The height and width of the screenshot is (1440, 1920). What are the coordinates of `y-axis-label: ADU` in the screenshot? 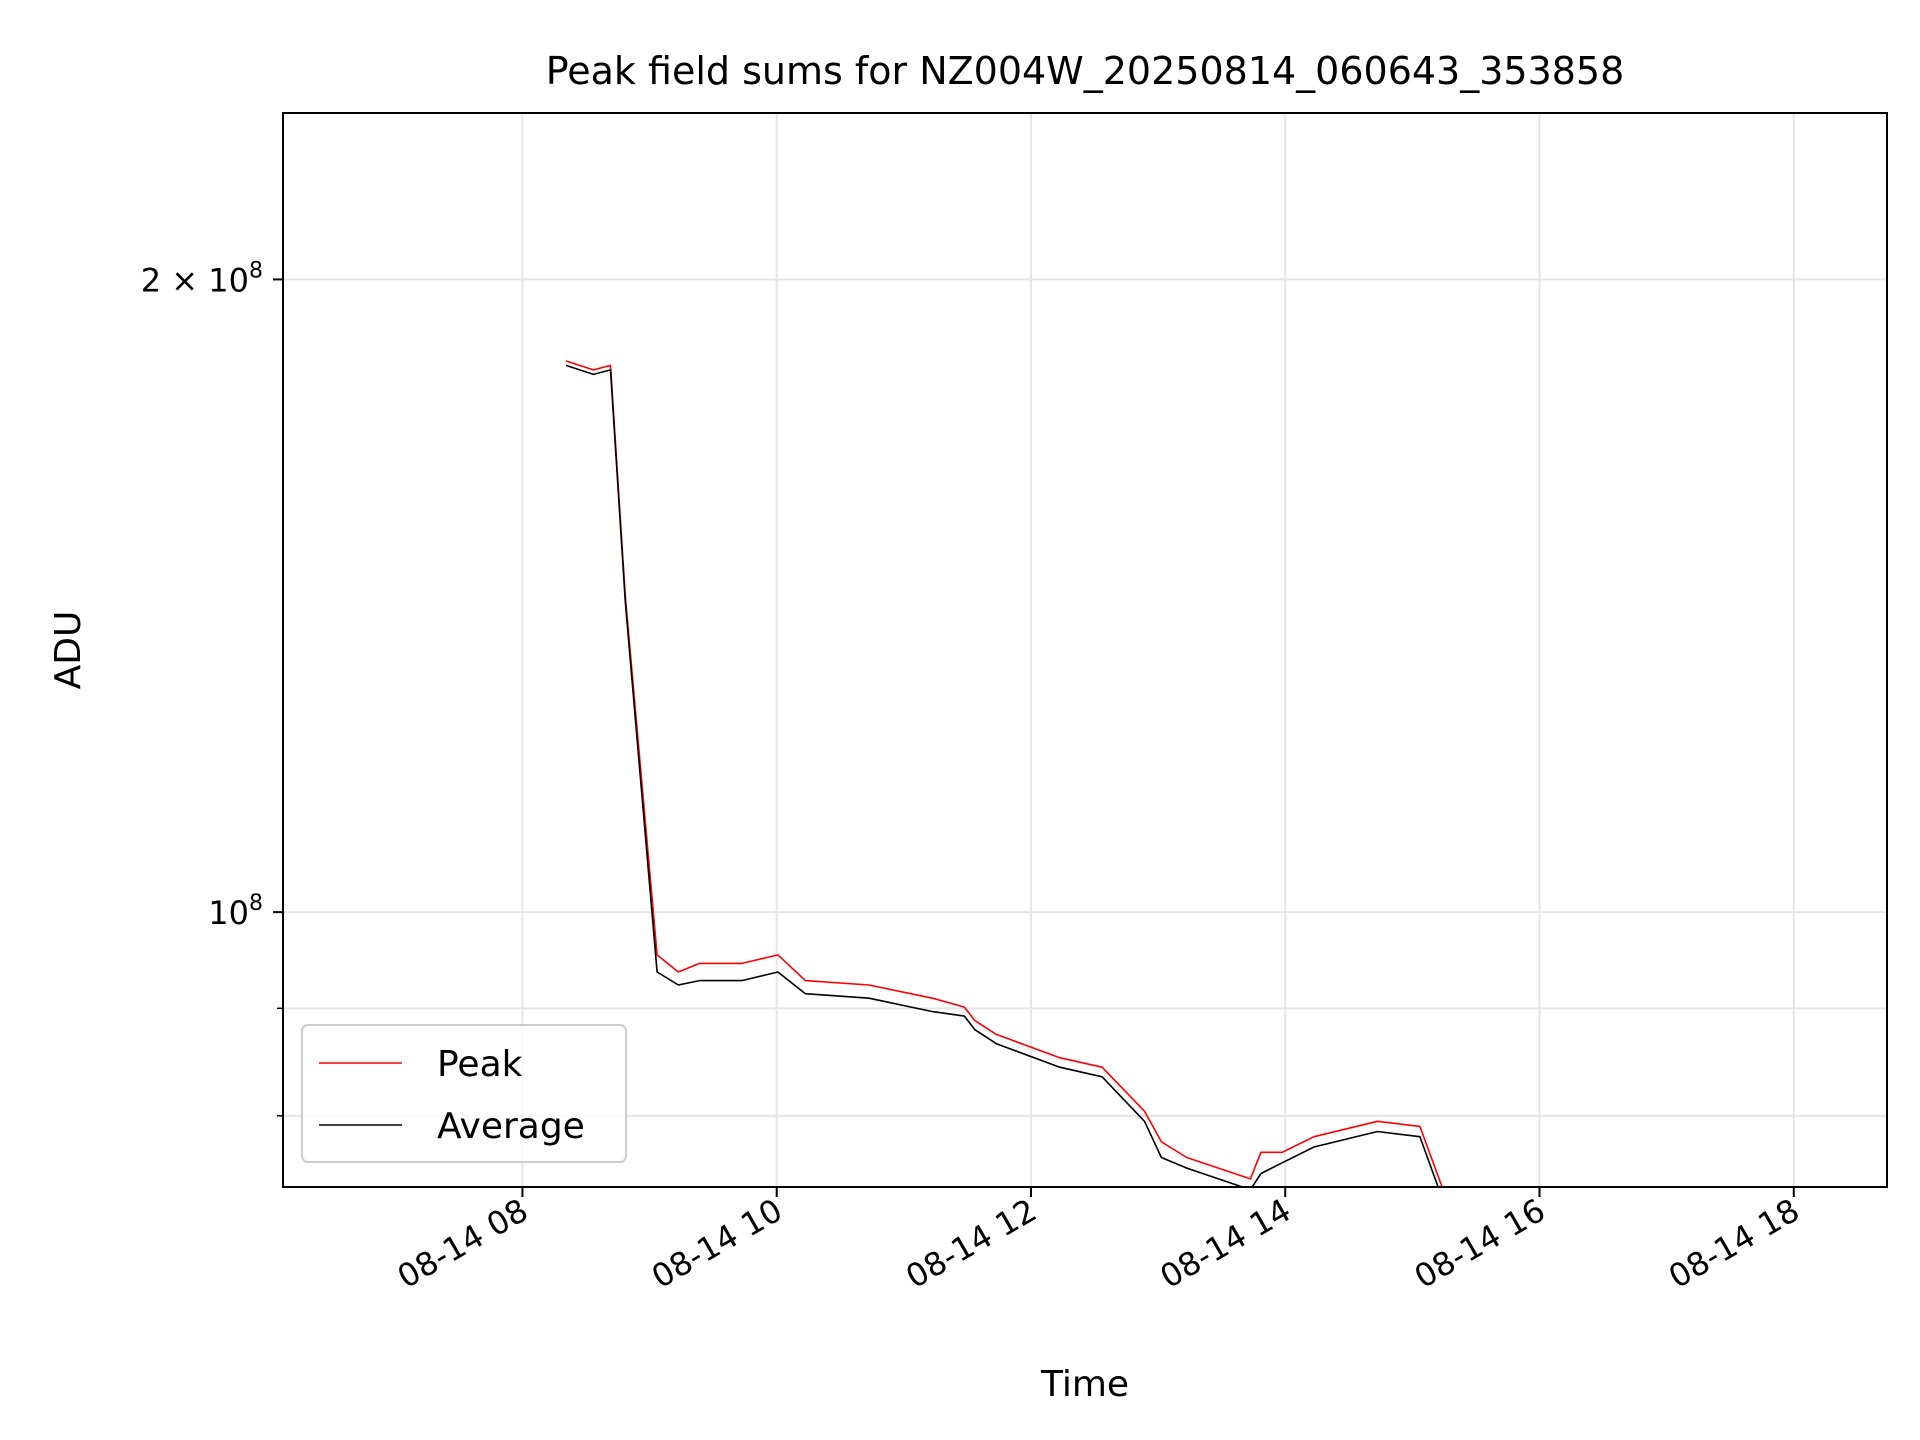 It's located at (68, 650).